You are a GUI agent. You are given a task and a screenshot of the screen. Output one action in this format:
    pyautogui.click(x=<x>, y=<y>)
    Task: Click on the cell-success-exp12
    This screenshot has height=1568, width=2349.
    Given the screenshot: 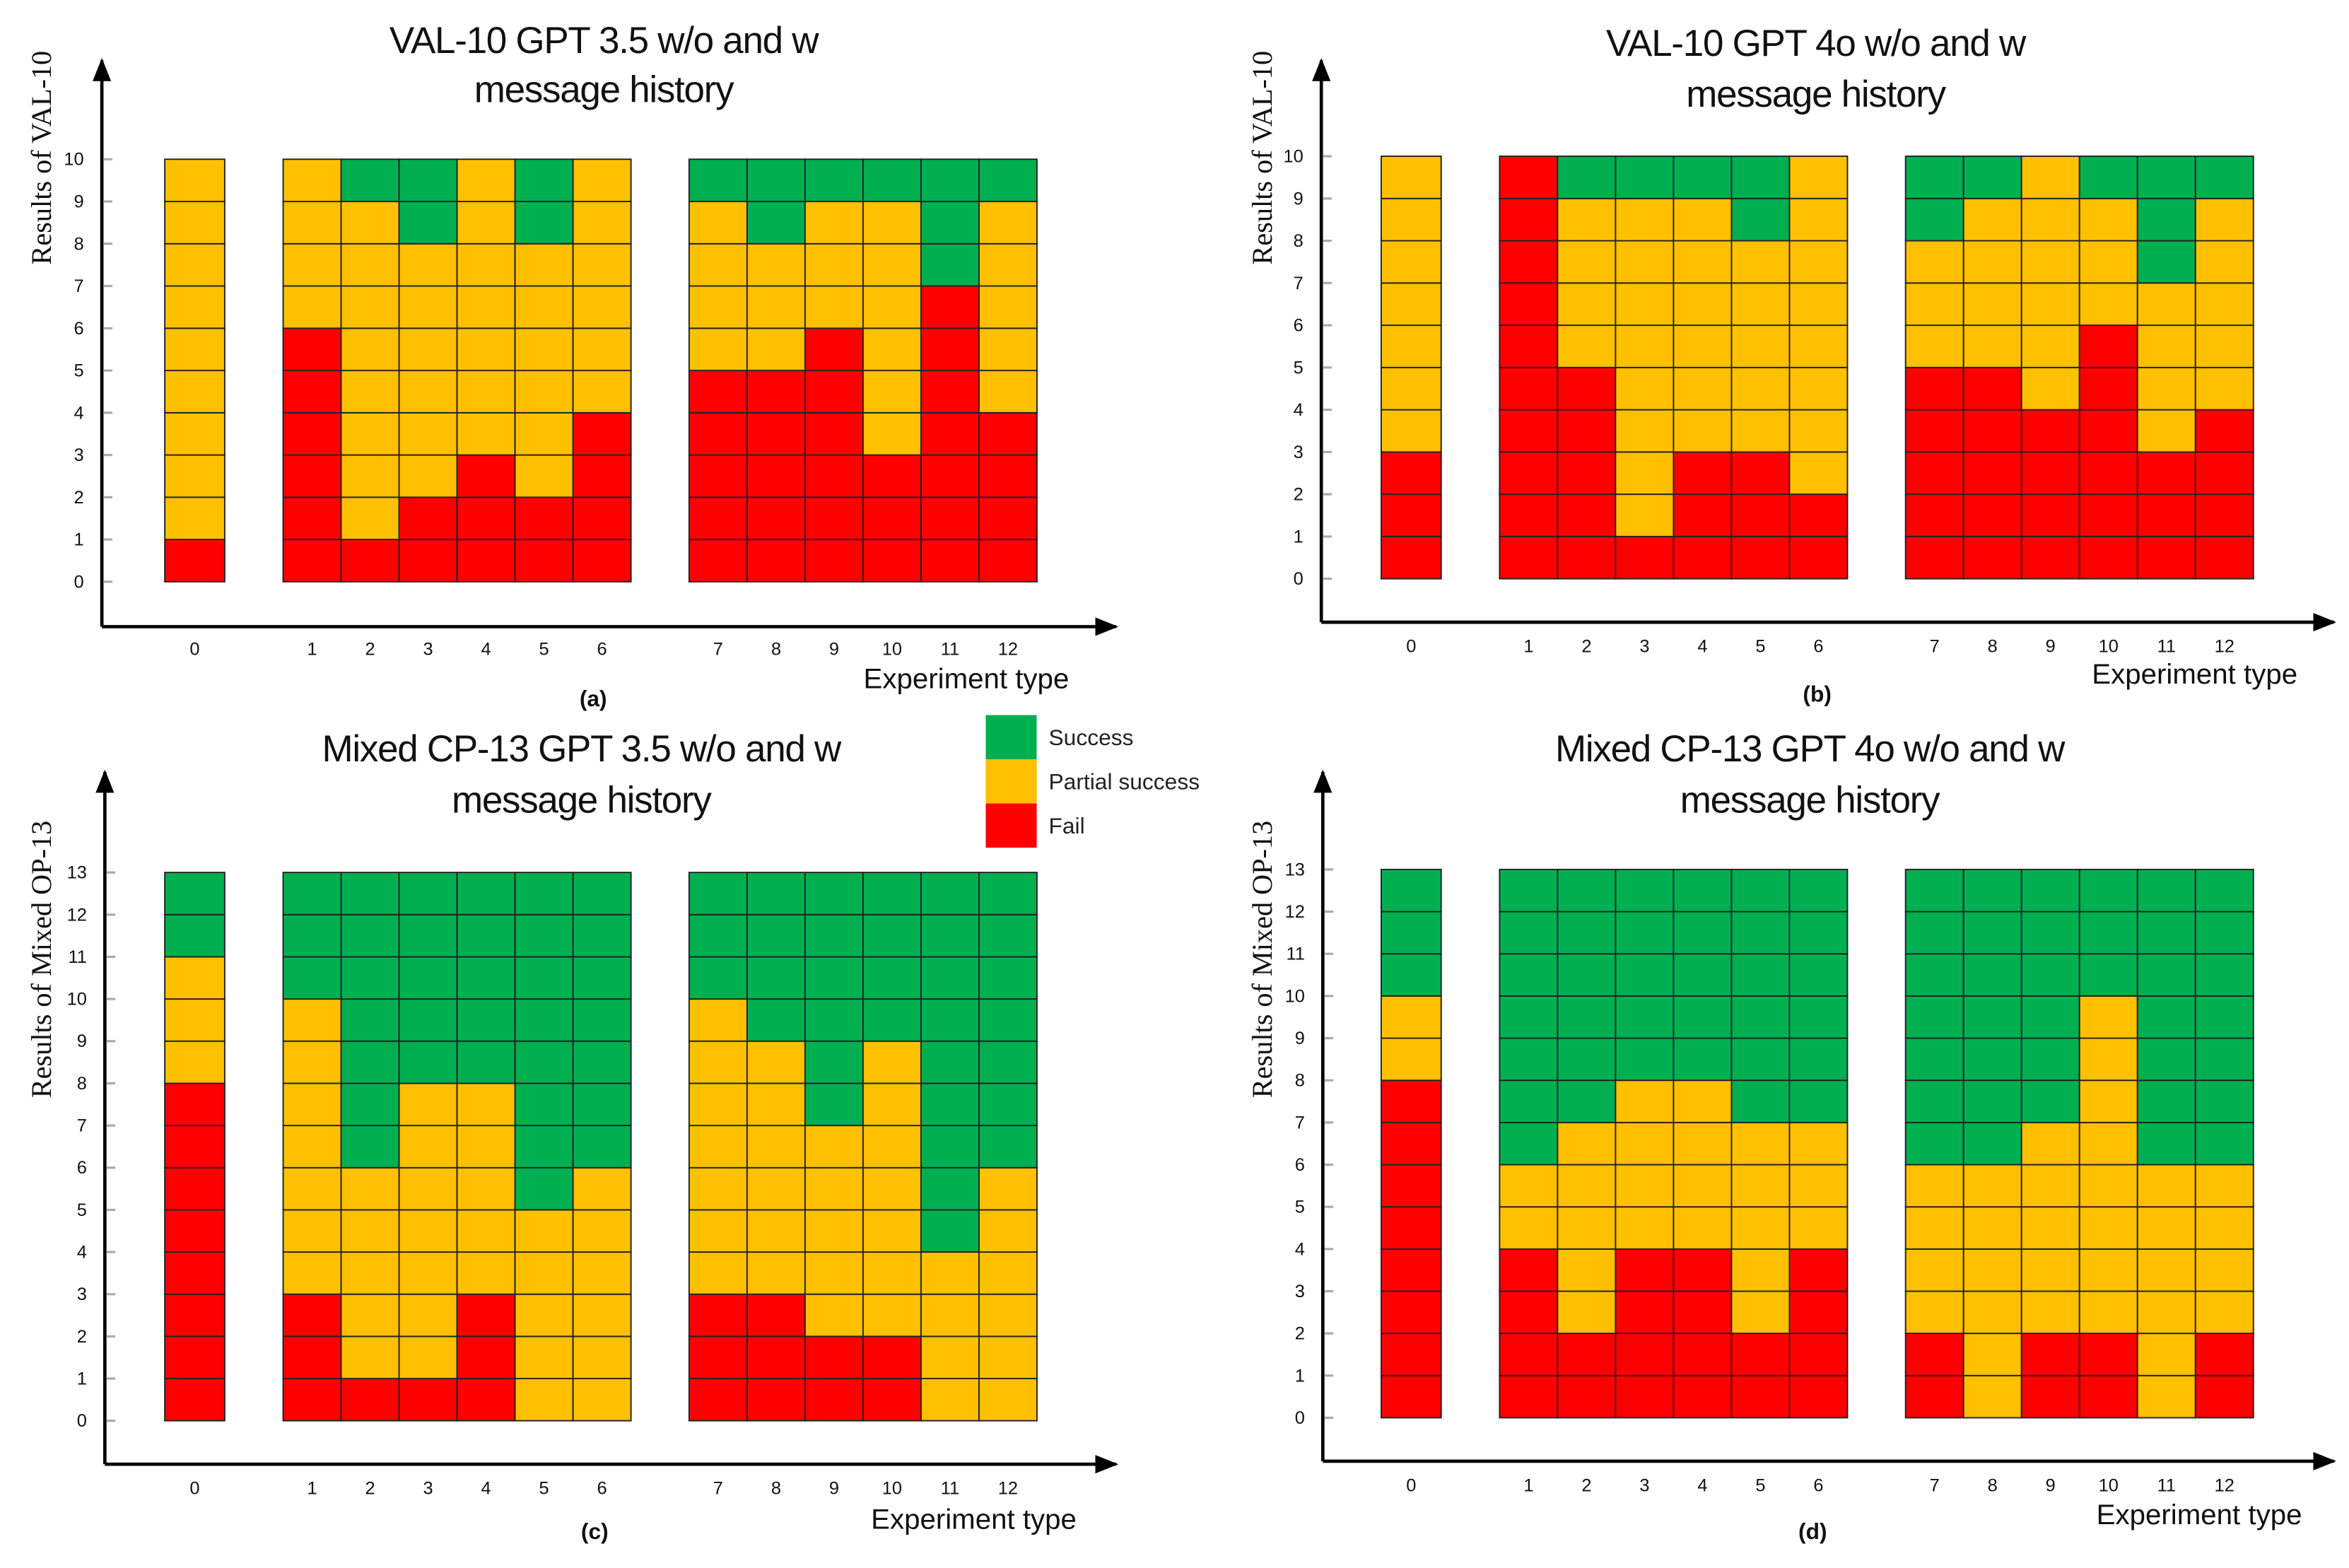 What is the action you would take?
    pyautogui.click(x=1008, y=893)
    